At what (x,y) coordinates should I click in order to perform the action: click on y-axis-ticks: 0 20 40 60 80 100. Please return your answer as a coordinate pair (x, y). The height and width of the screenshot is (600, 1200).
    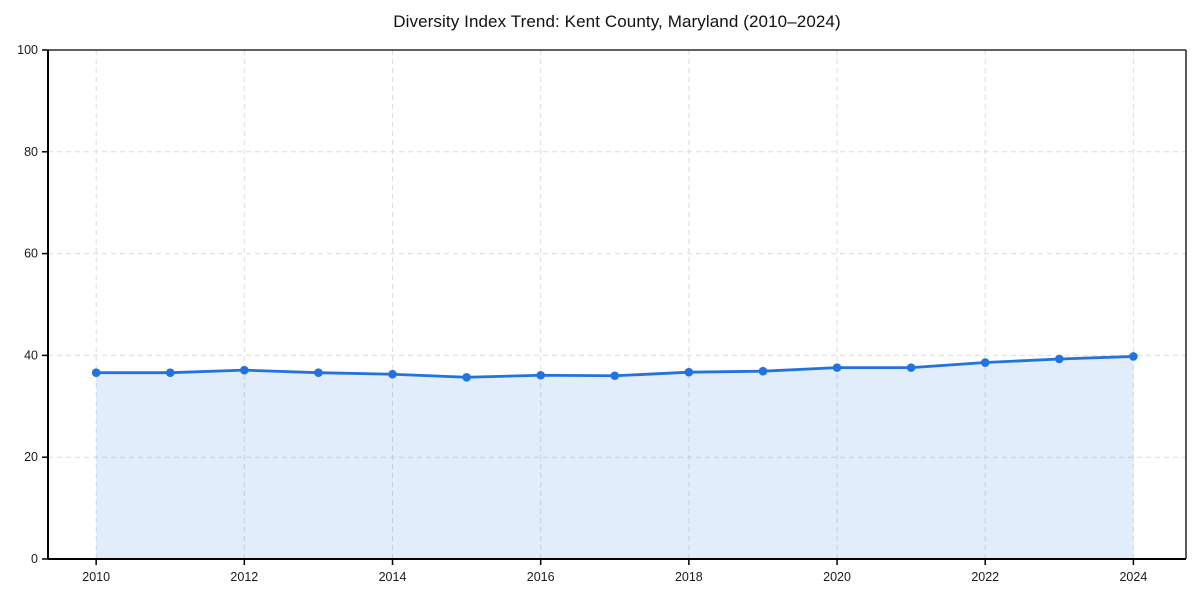
    Looking at the image, I should click on (32, 304).